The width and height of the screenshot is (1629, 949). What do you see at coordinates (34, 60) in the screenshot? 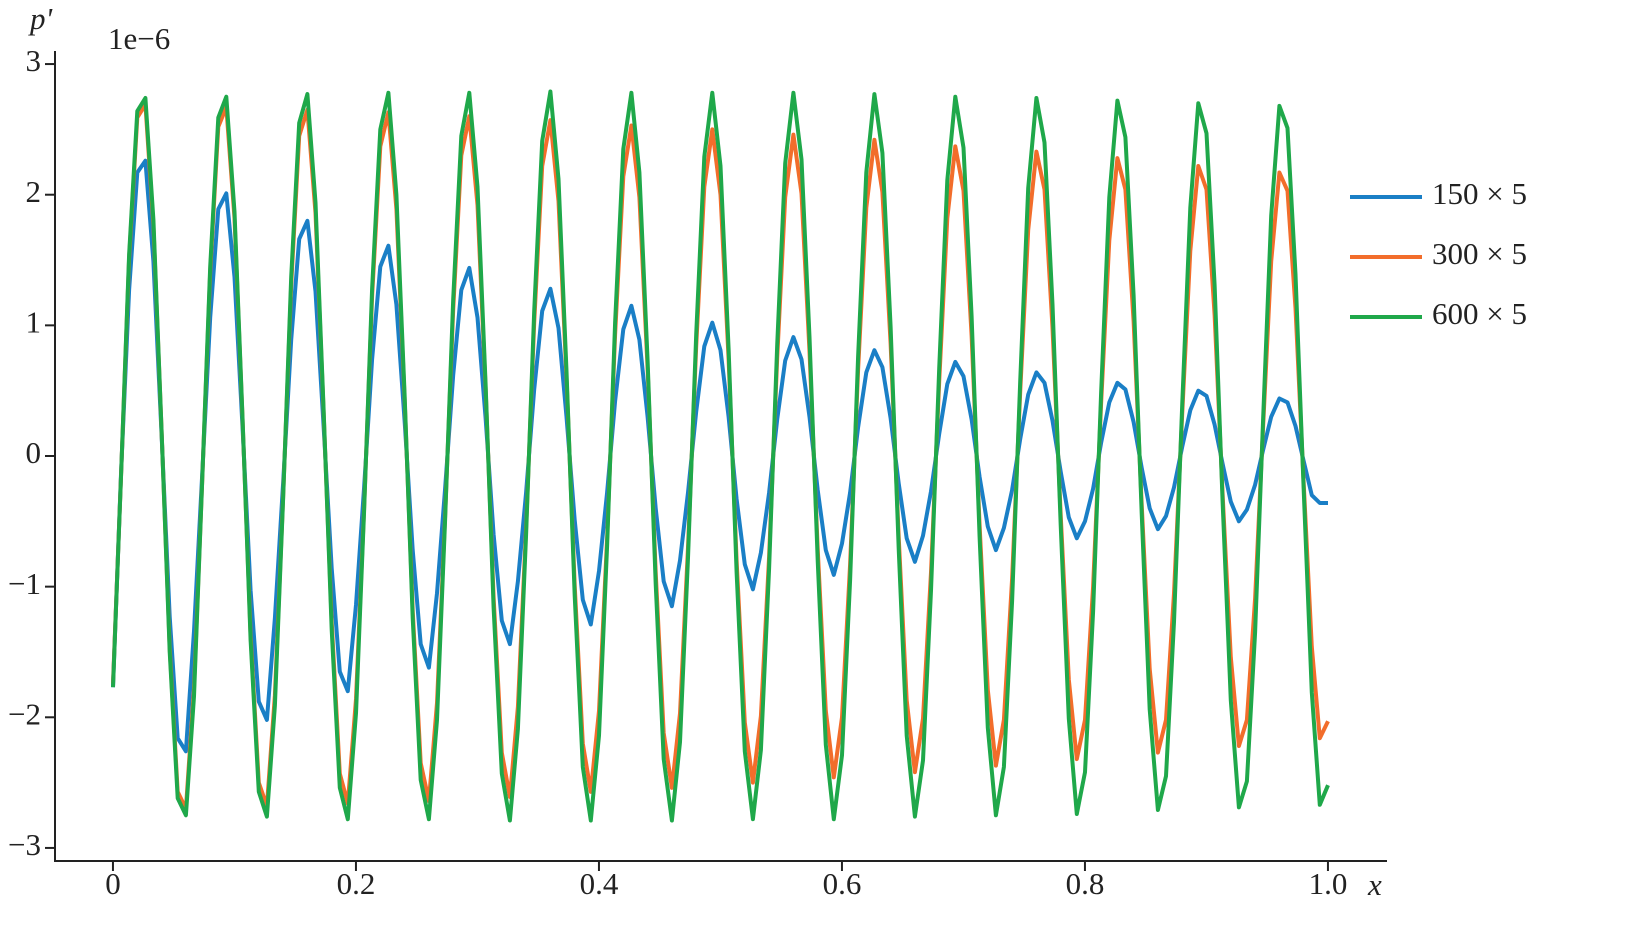
I see `y-tick-label: 3` at bounding box center [34, 60].